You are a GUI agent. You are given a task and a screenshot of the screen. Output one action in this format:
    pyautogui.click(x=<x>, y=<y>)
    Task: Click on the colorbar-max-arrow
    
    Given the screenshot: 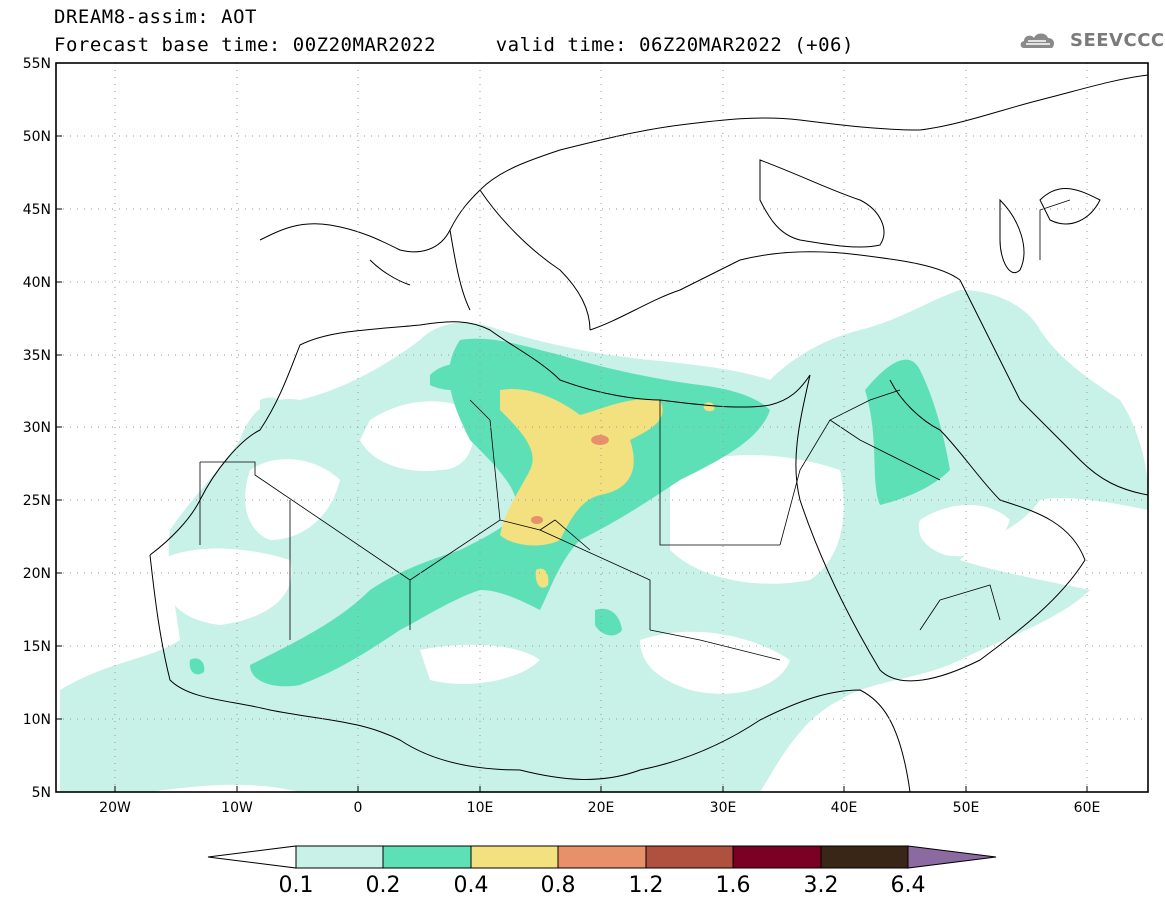 What is the action you would take?
    pyautogui.click(x=952, y=857)
    